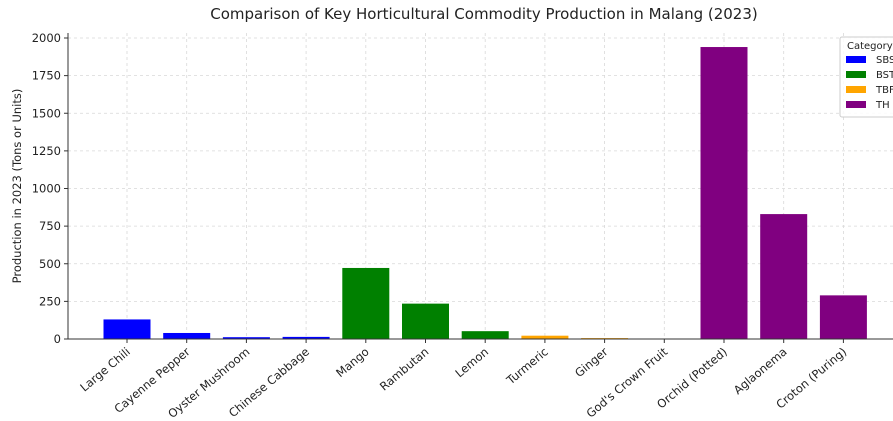 This screenshot has height=421, width=893. Describe the element at coordinates (46, 189) in the screenshot. I see `y-tick-label: 1000` at that location.